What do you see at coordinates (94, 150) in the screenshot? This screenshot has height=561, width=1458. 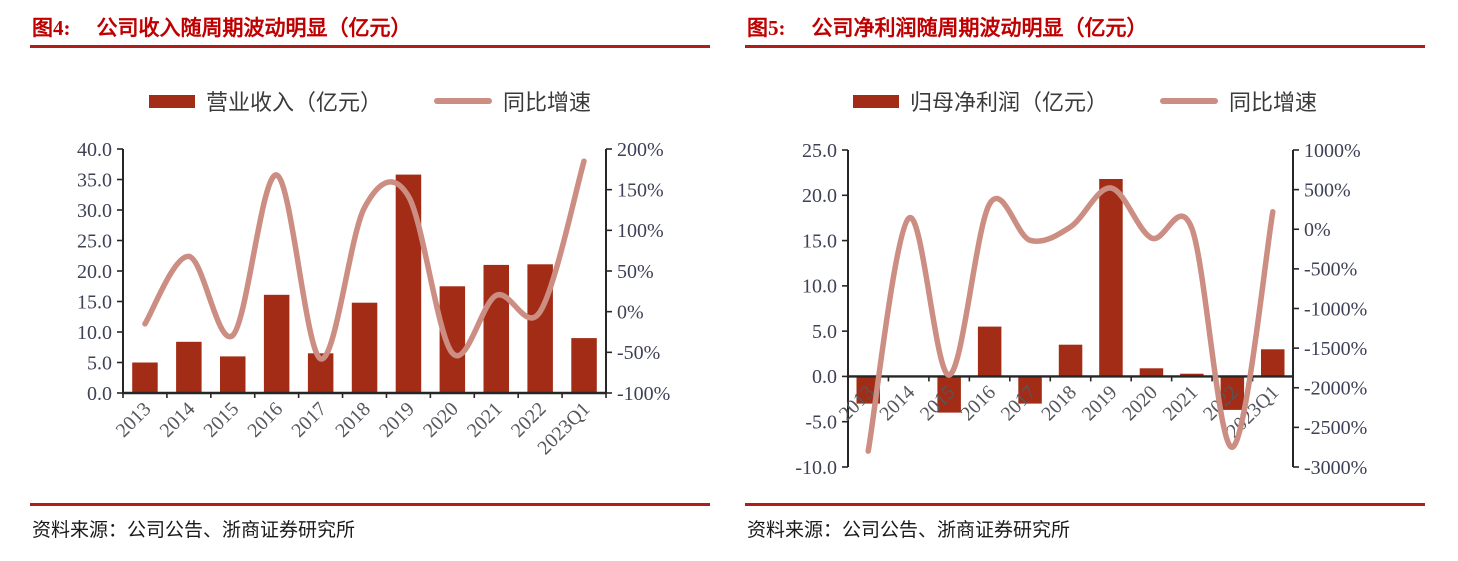 I see `y-axis-left-tick-label: 40.0` at bounding box center [94, 150].